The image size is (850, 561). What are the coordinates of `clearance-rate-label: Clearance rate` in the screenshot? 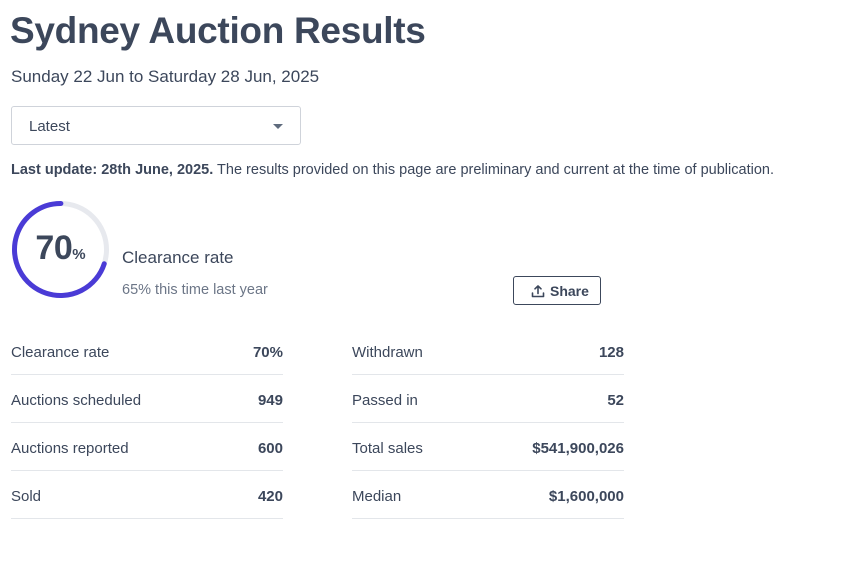 It's located at (178, 257).